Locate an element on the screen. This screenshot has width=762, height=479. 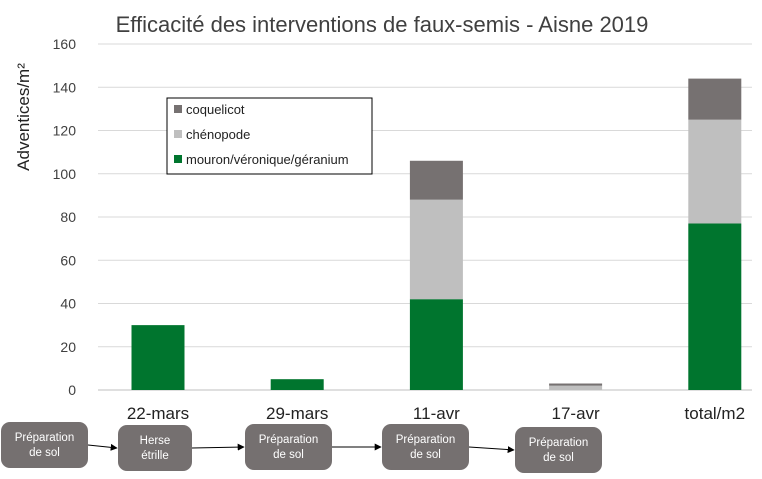
category-label: 11-avr is located at coordinates (436, 413).